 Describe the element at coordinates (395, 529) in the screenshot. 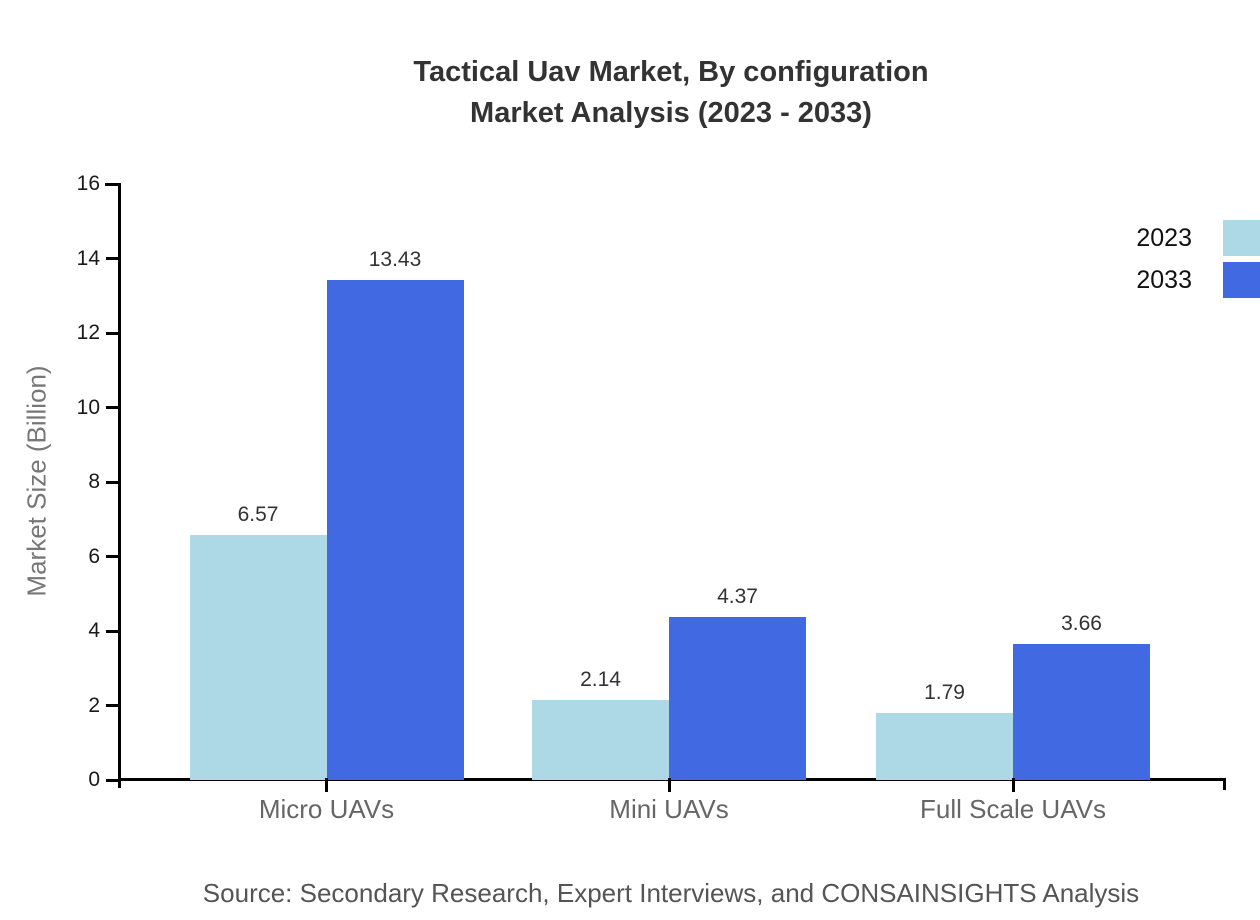

I see `bar-2033-micro-uavs` at that location.